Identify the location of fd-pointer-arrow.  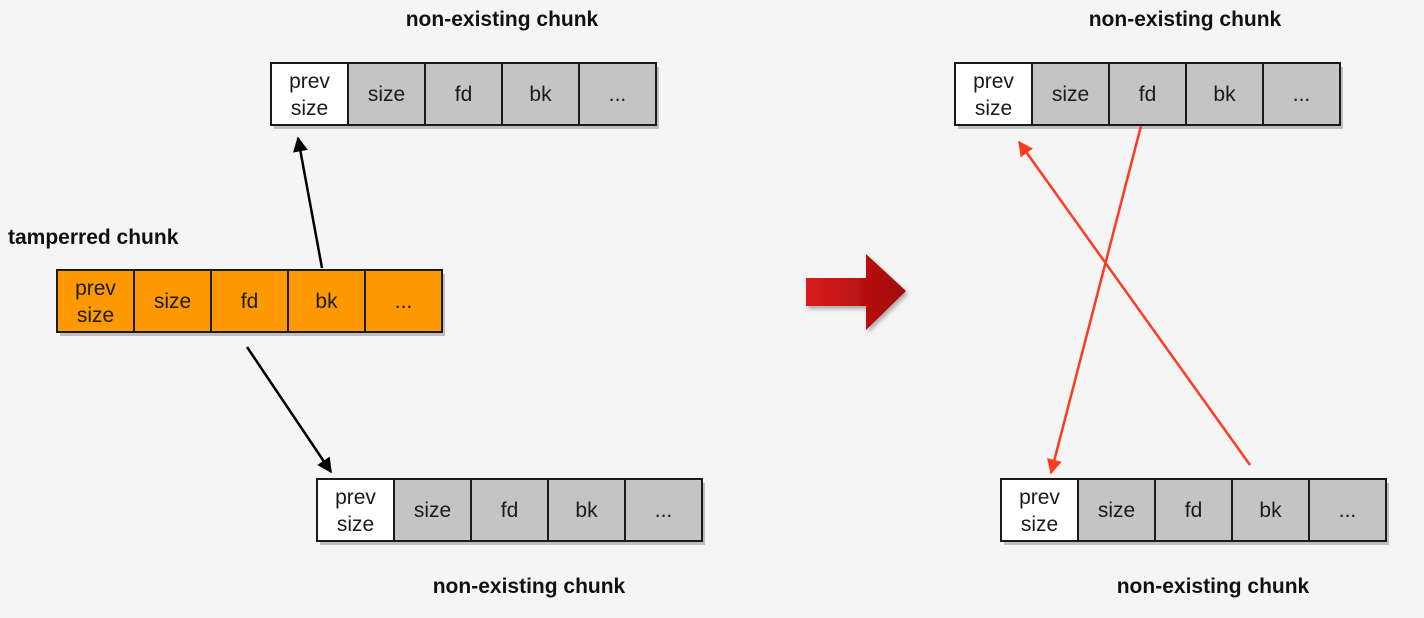
(289, 410).